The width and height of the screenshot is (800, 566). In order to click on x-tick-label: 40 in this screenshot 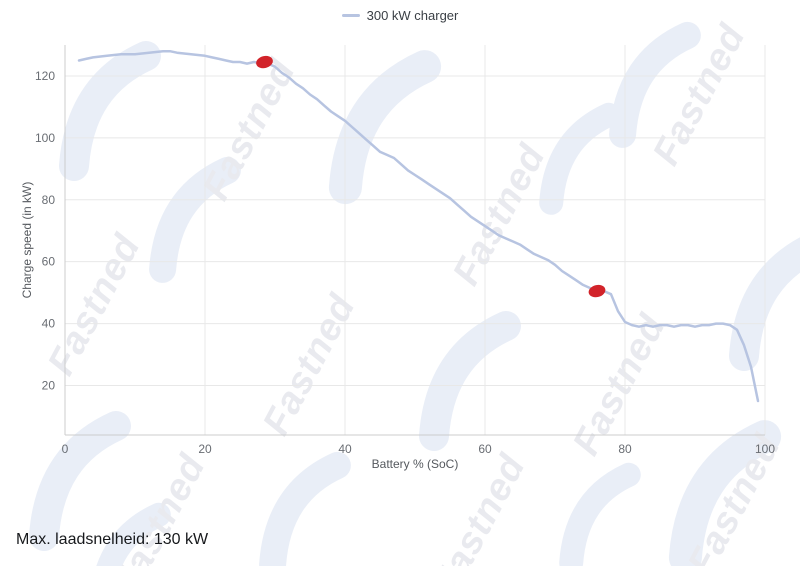, I will do `click(345, 449)`.